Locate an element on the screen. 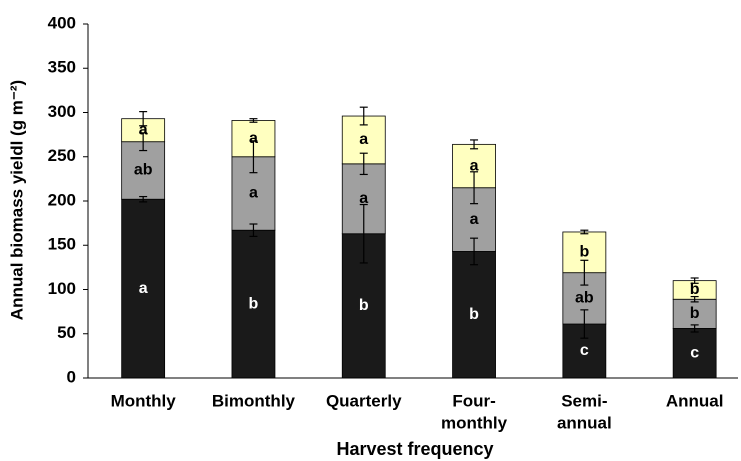 The image size is (741, 461). y-tick-label: 50 is located at coordinates (66, 332).